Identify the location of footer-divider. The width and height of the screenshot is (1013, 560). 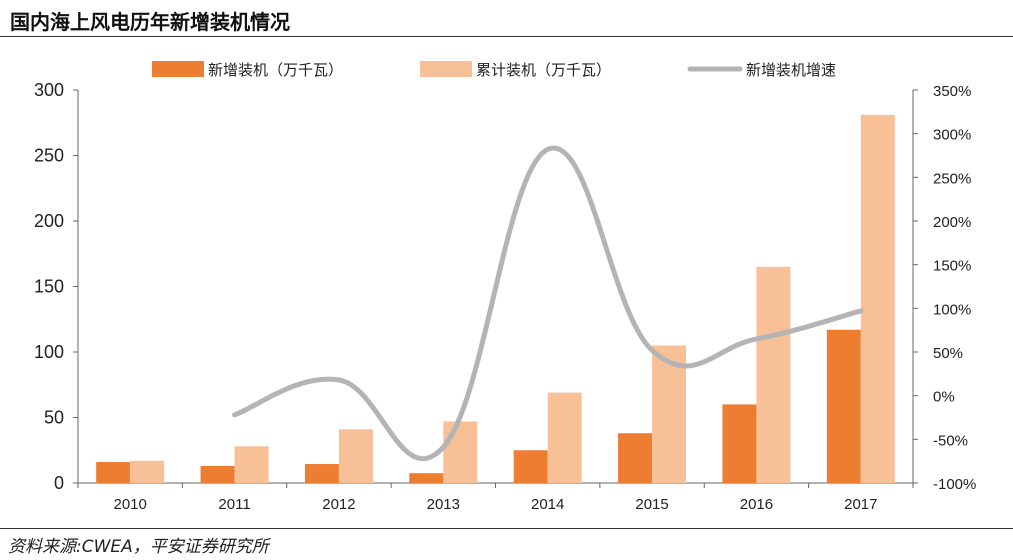
(506, 528).